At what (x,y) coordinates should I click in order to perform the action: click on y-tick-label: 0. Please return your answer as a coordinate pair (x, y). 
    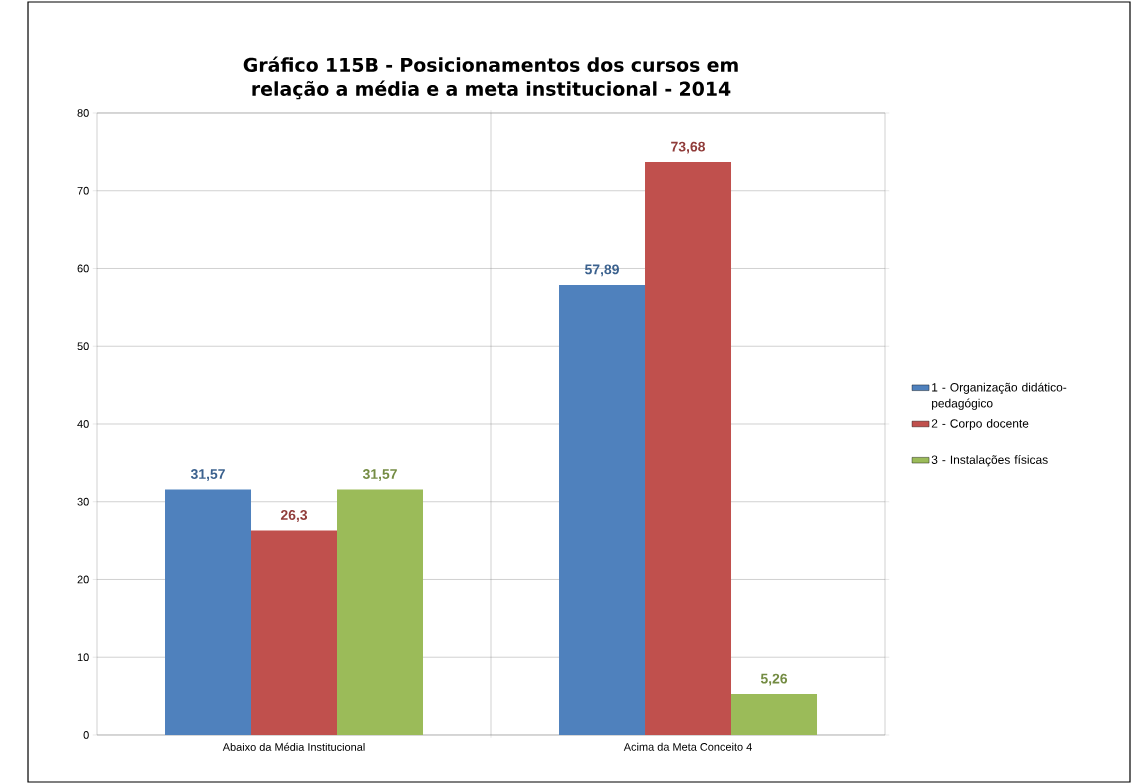
    Looking at the image, I should click on (86, 735).